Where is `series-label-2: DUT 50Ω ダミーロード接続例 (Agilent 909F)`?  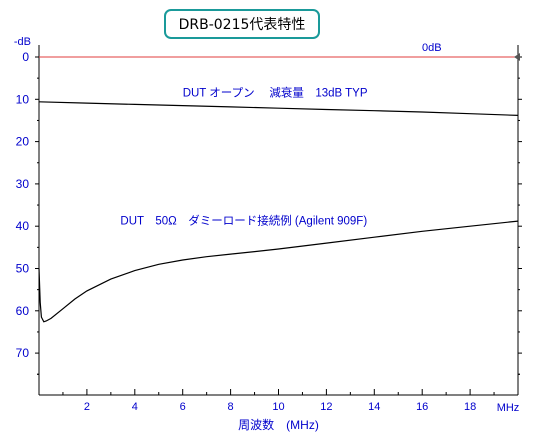 series-label-2: DUT 50Ω ダミーロード接続例 (Agilent 909F) is located at coordinates (243, 221).